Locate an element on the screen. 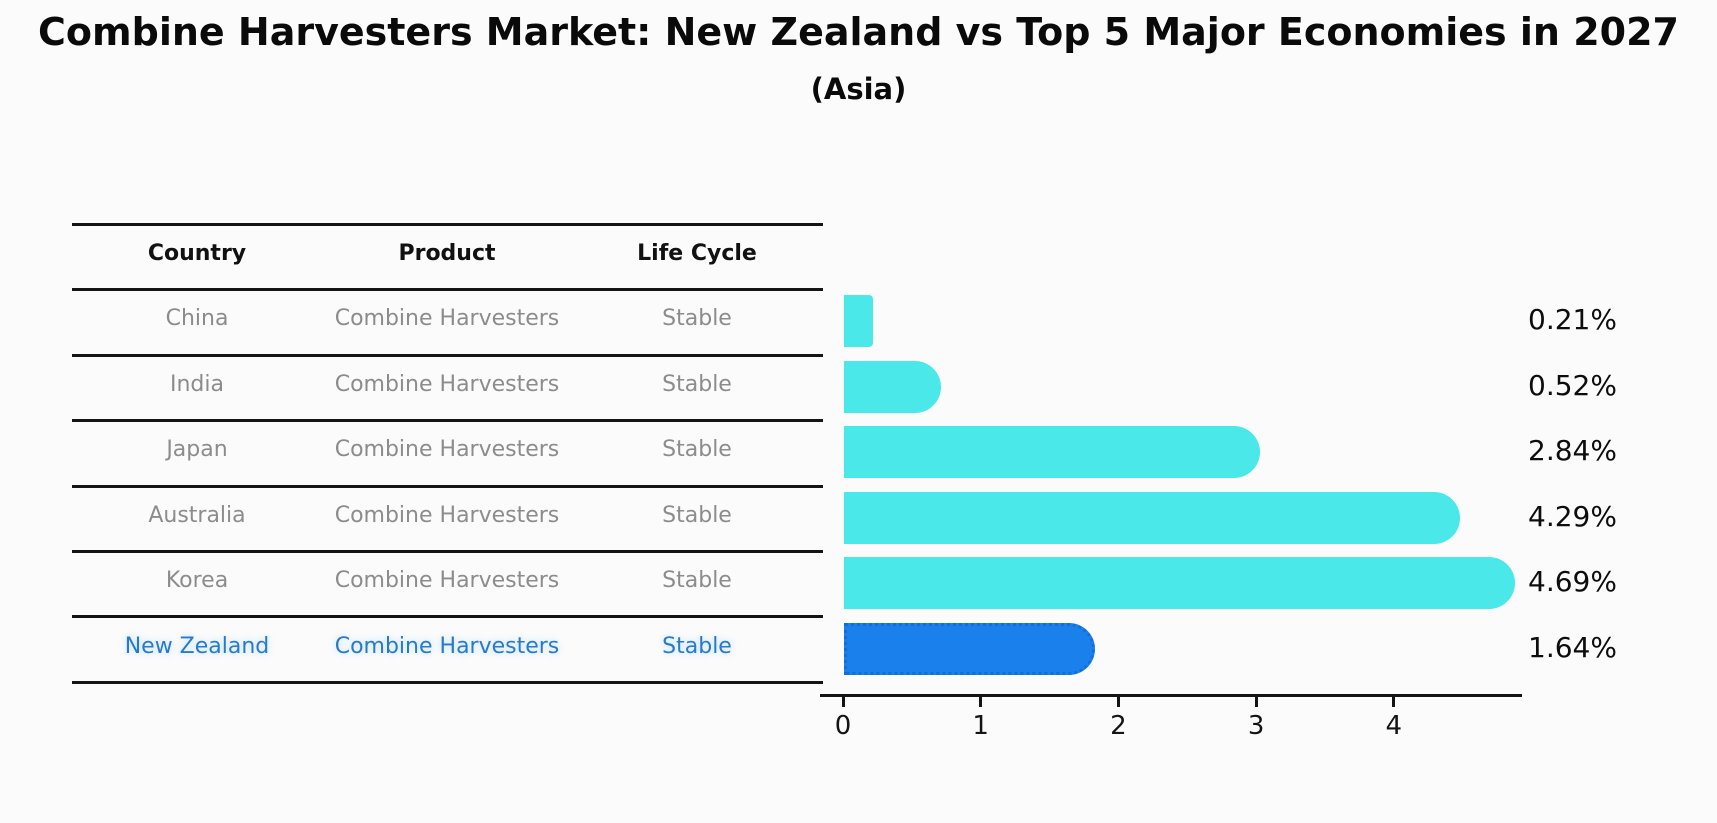 The height and width of the screenshot is (823, 1717). table-cell-country: Korea is located at coordinates (197, 580).